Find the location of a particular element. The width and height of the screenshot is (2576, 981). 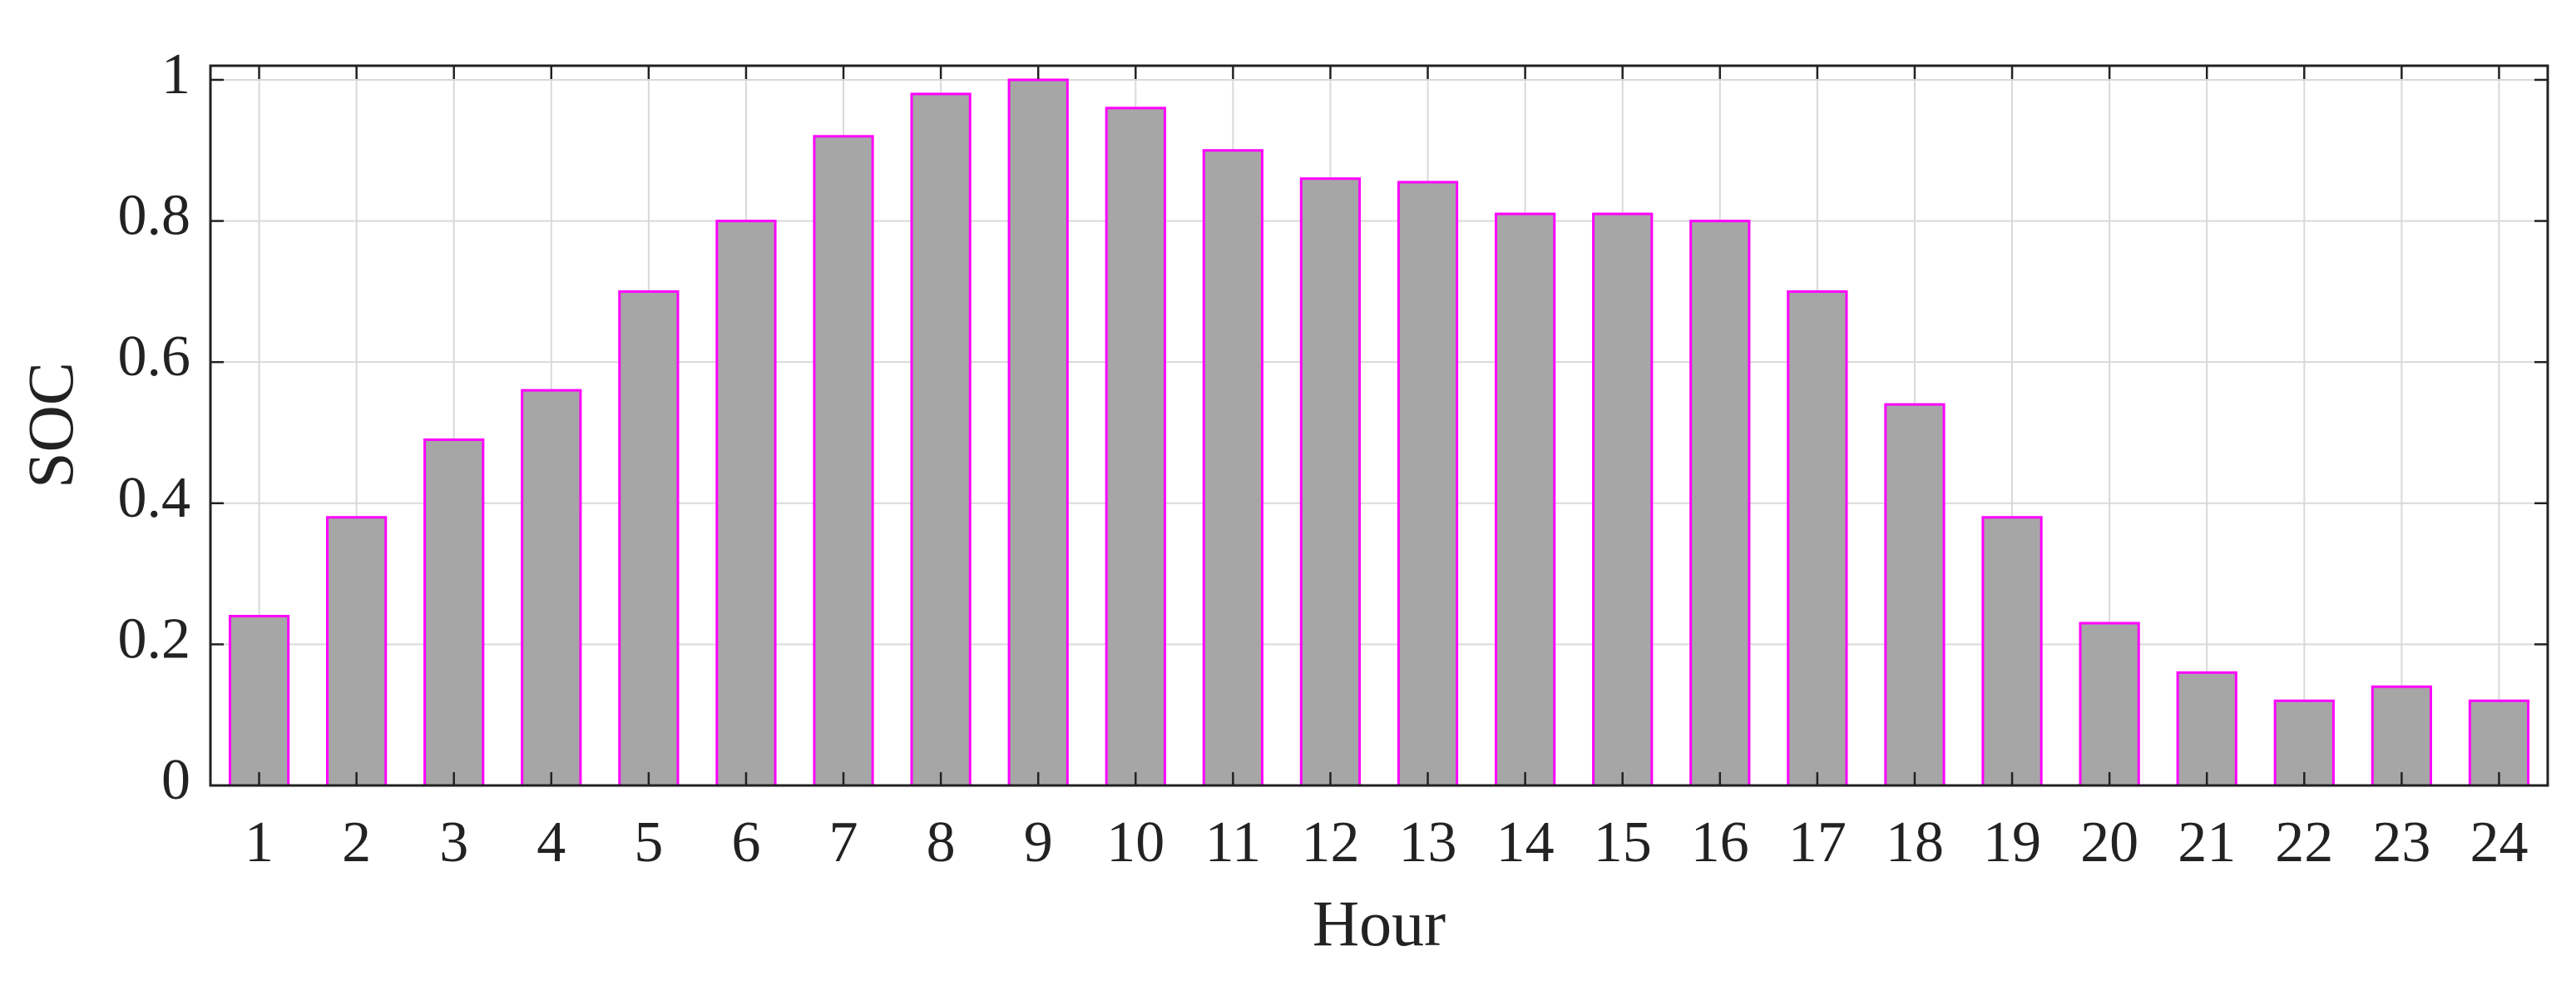

y-axis-label: SOC is located at coordinates (50, 425).